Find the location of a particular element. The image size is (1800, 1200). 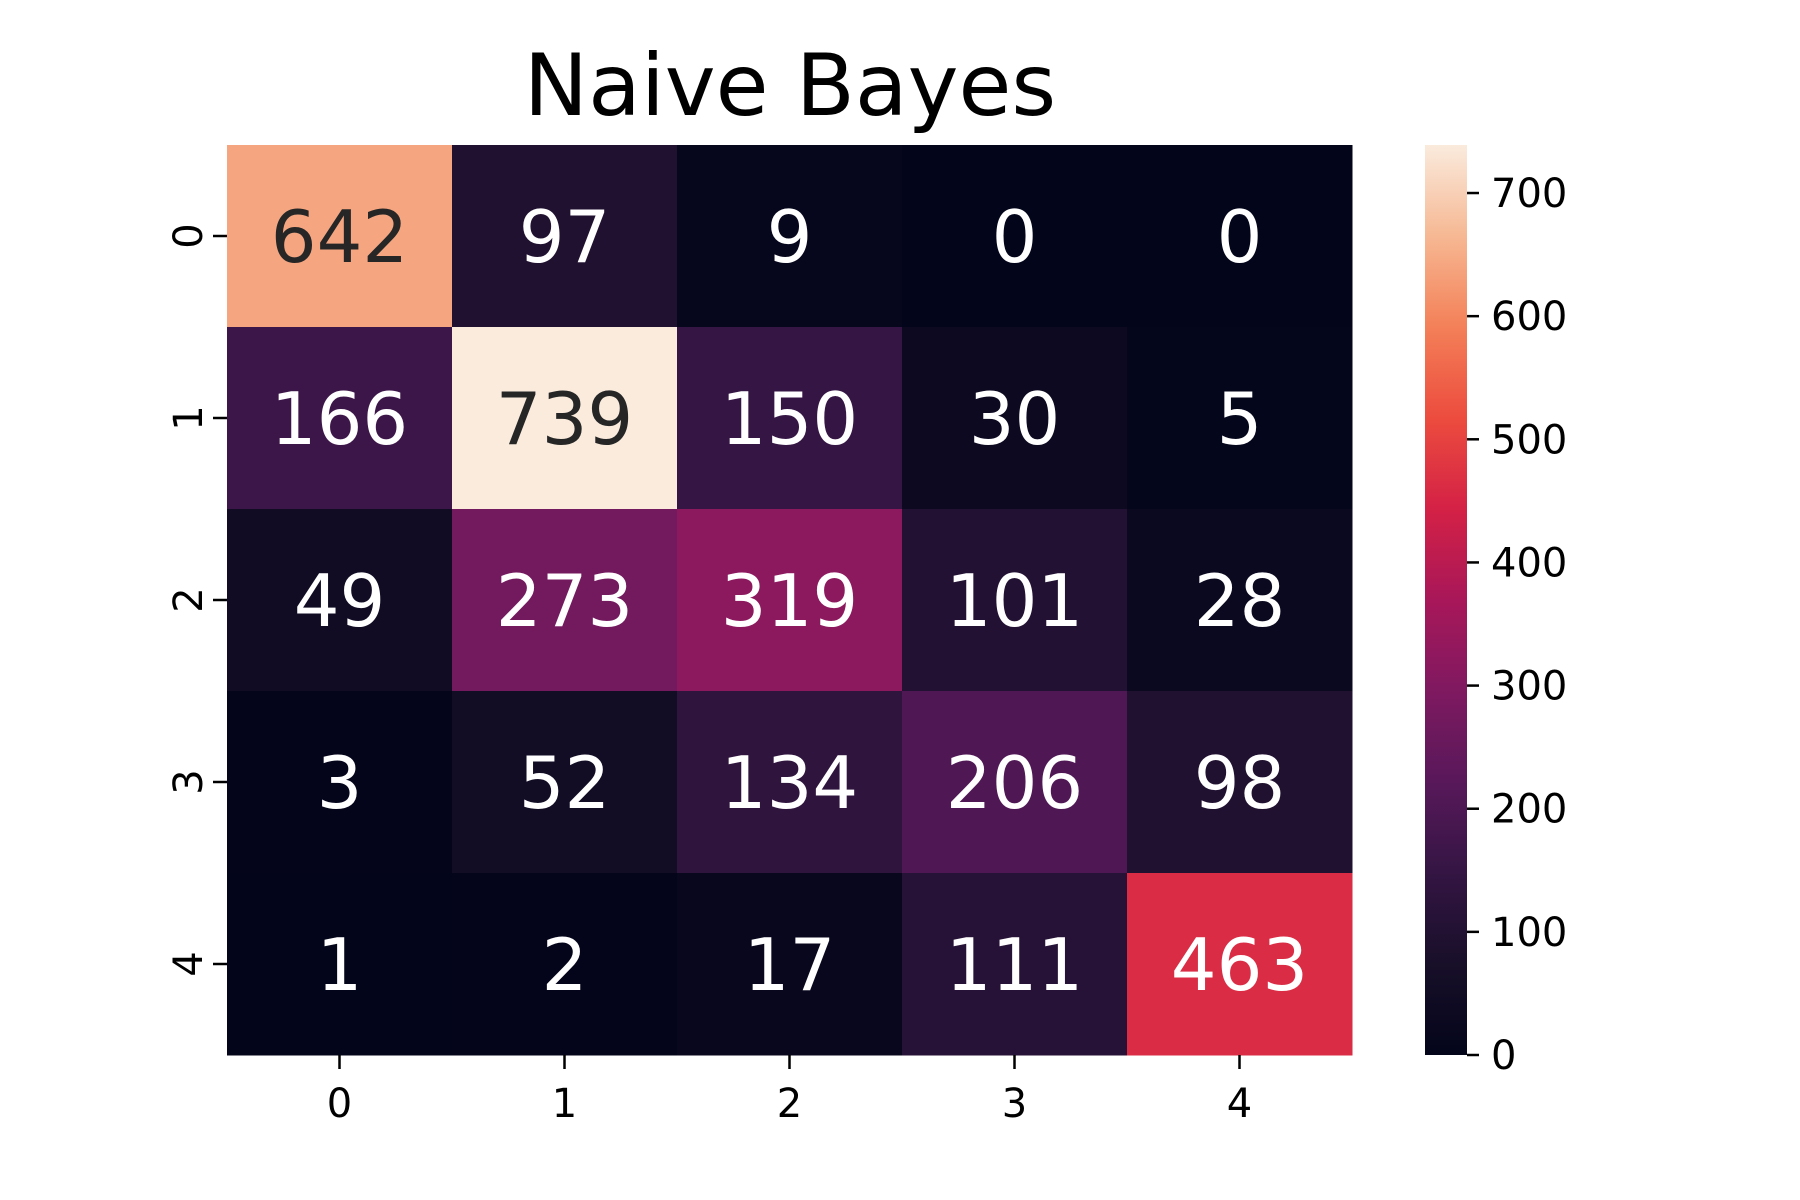

x-axis: 0 1 2 3 4 is located at coordinates (789, 1091).